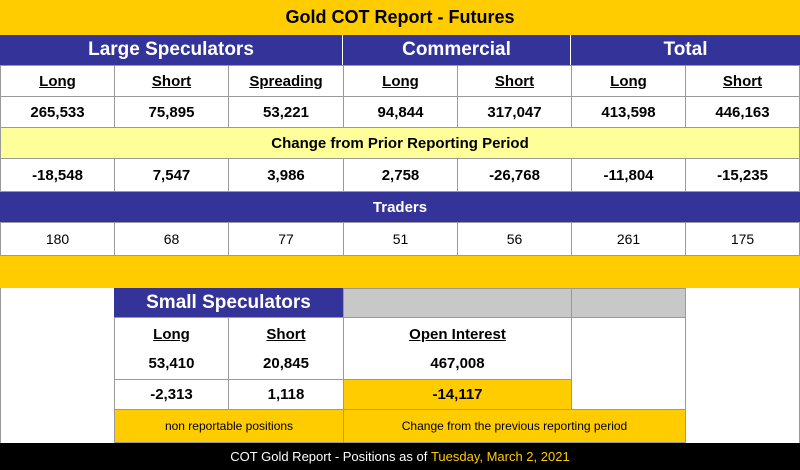  I want to click on col-header-ls-spreading: Spreading, so click(286, 81).